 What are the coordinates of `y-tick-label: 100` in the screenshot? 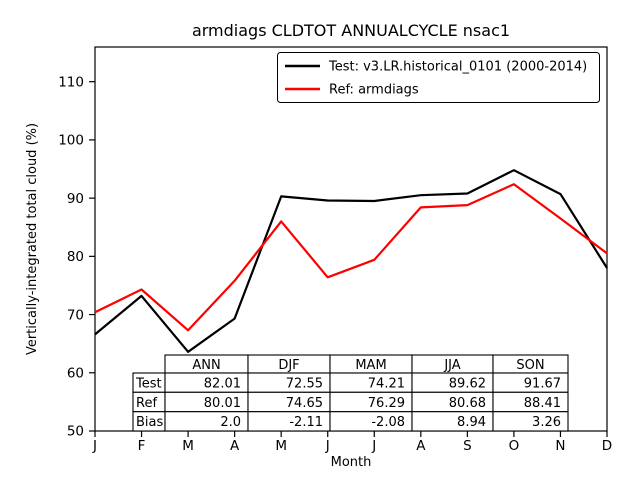 It's located at (71, 141).